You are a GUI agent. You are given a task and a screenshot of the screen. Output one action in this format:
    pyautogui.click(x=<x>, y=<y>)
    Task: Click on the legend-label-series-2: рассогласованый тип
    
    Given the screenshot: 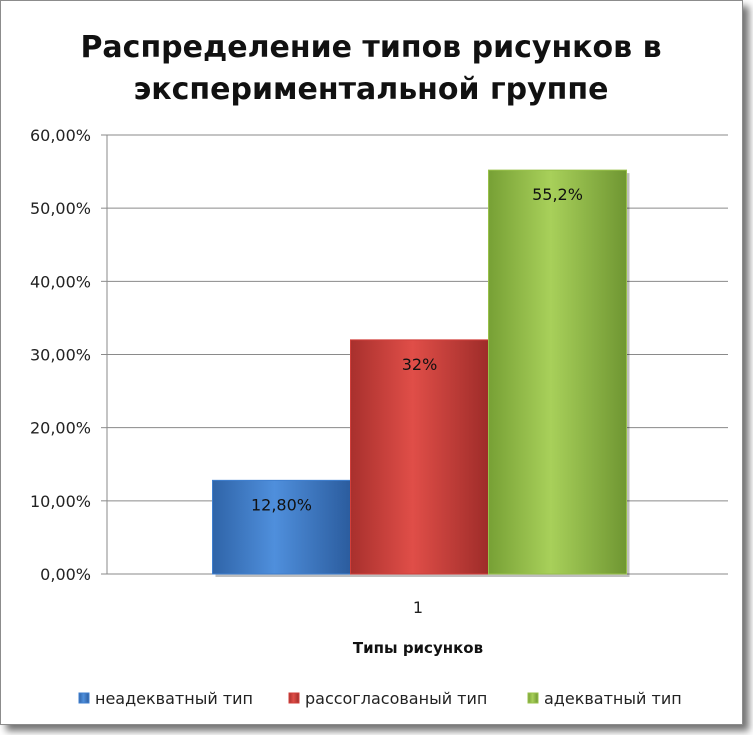 What is the action you would take?
    pyautogui.click(x=396, y=698)
    